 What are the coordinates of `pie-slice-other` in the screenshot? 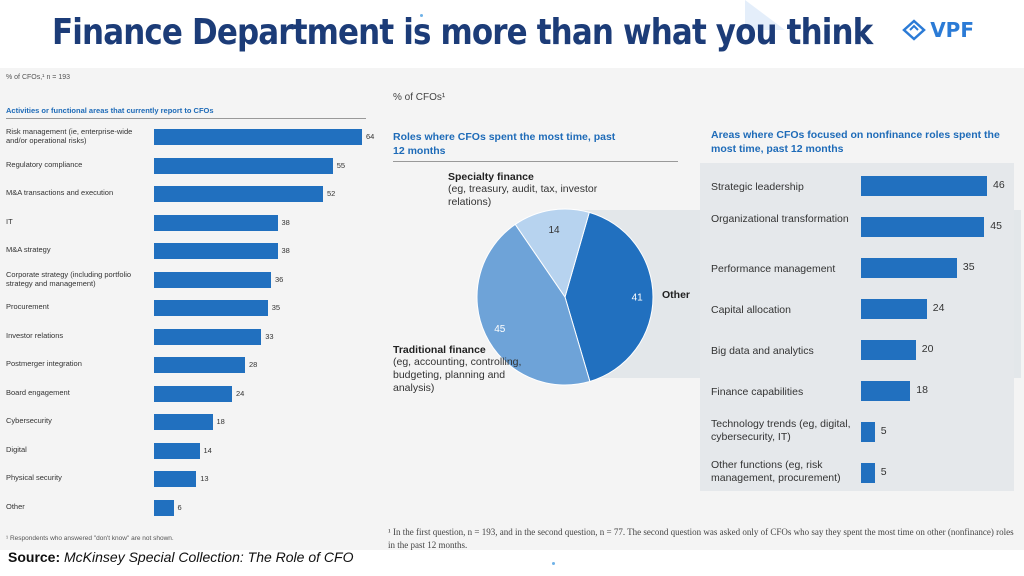 It's located at (609, 297).